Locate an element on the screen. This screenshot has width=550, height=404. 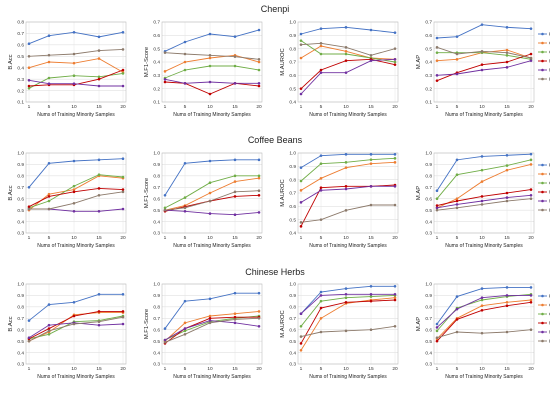
y-axis-label: M.AUROC is located at coordinates (283, 61).